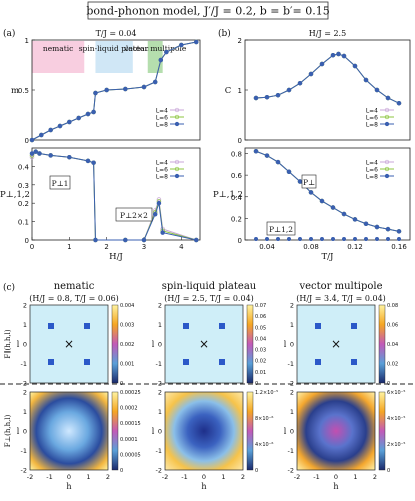 The width and height of the screenshot is (415, 501). Describe the element at coordinates (129, 440) in the screenshot. I see `colorbar-bottom-label: 0.0001` at that location.